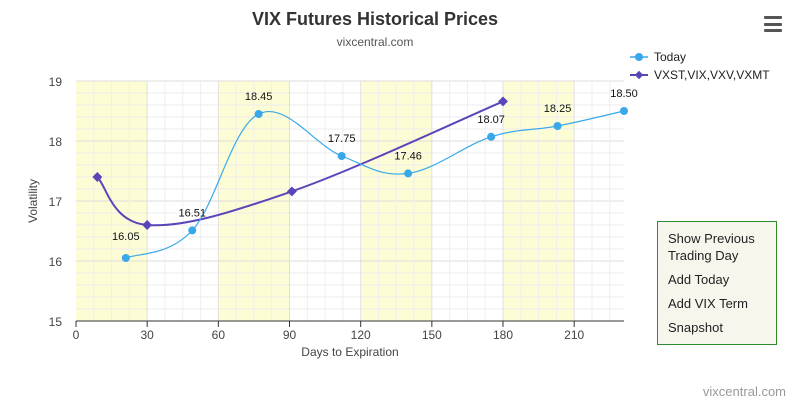  I want to click on y-tick-label: 19, so click(56, 82).